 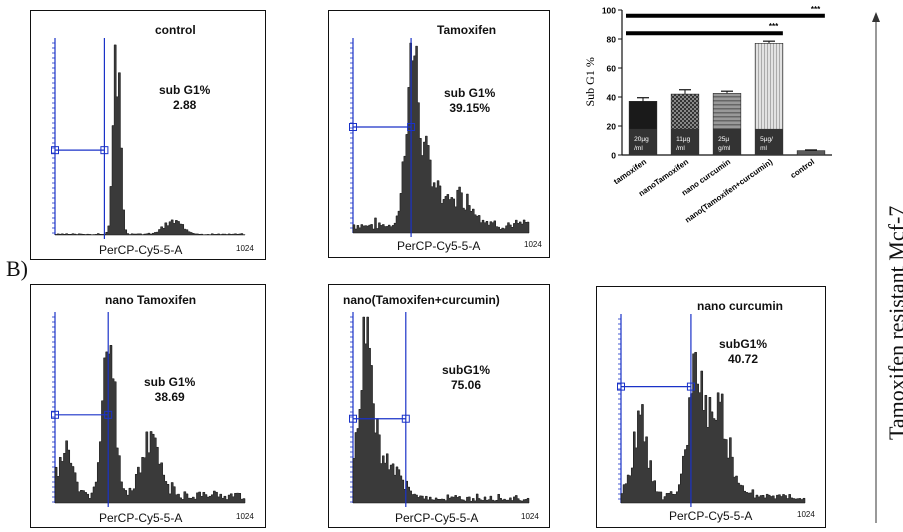 I want to click on dose-label: 11µg, so click(x=683, y=139).